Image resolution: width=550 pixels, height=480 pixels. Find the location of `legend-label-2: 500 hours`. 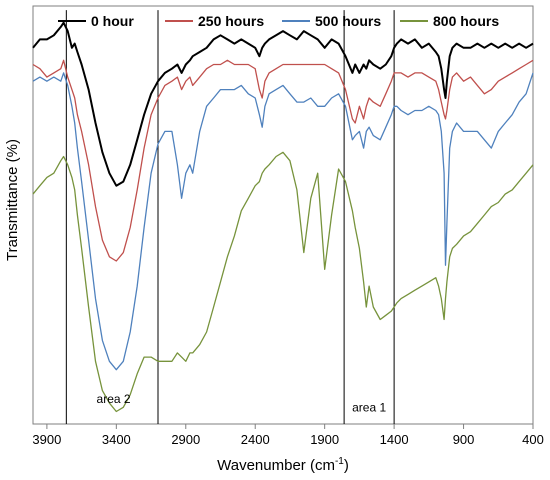

legend-label-2: 500 hours is located at coordinates (348, 21).